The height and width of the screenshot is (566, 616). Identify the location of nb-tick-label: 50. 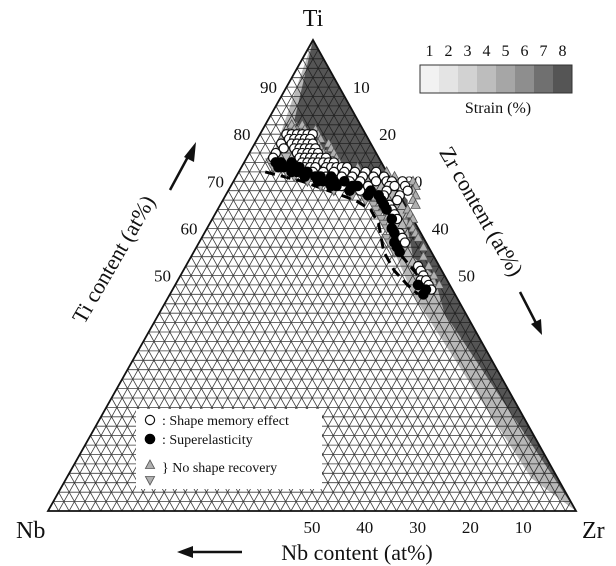
(312, 527).